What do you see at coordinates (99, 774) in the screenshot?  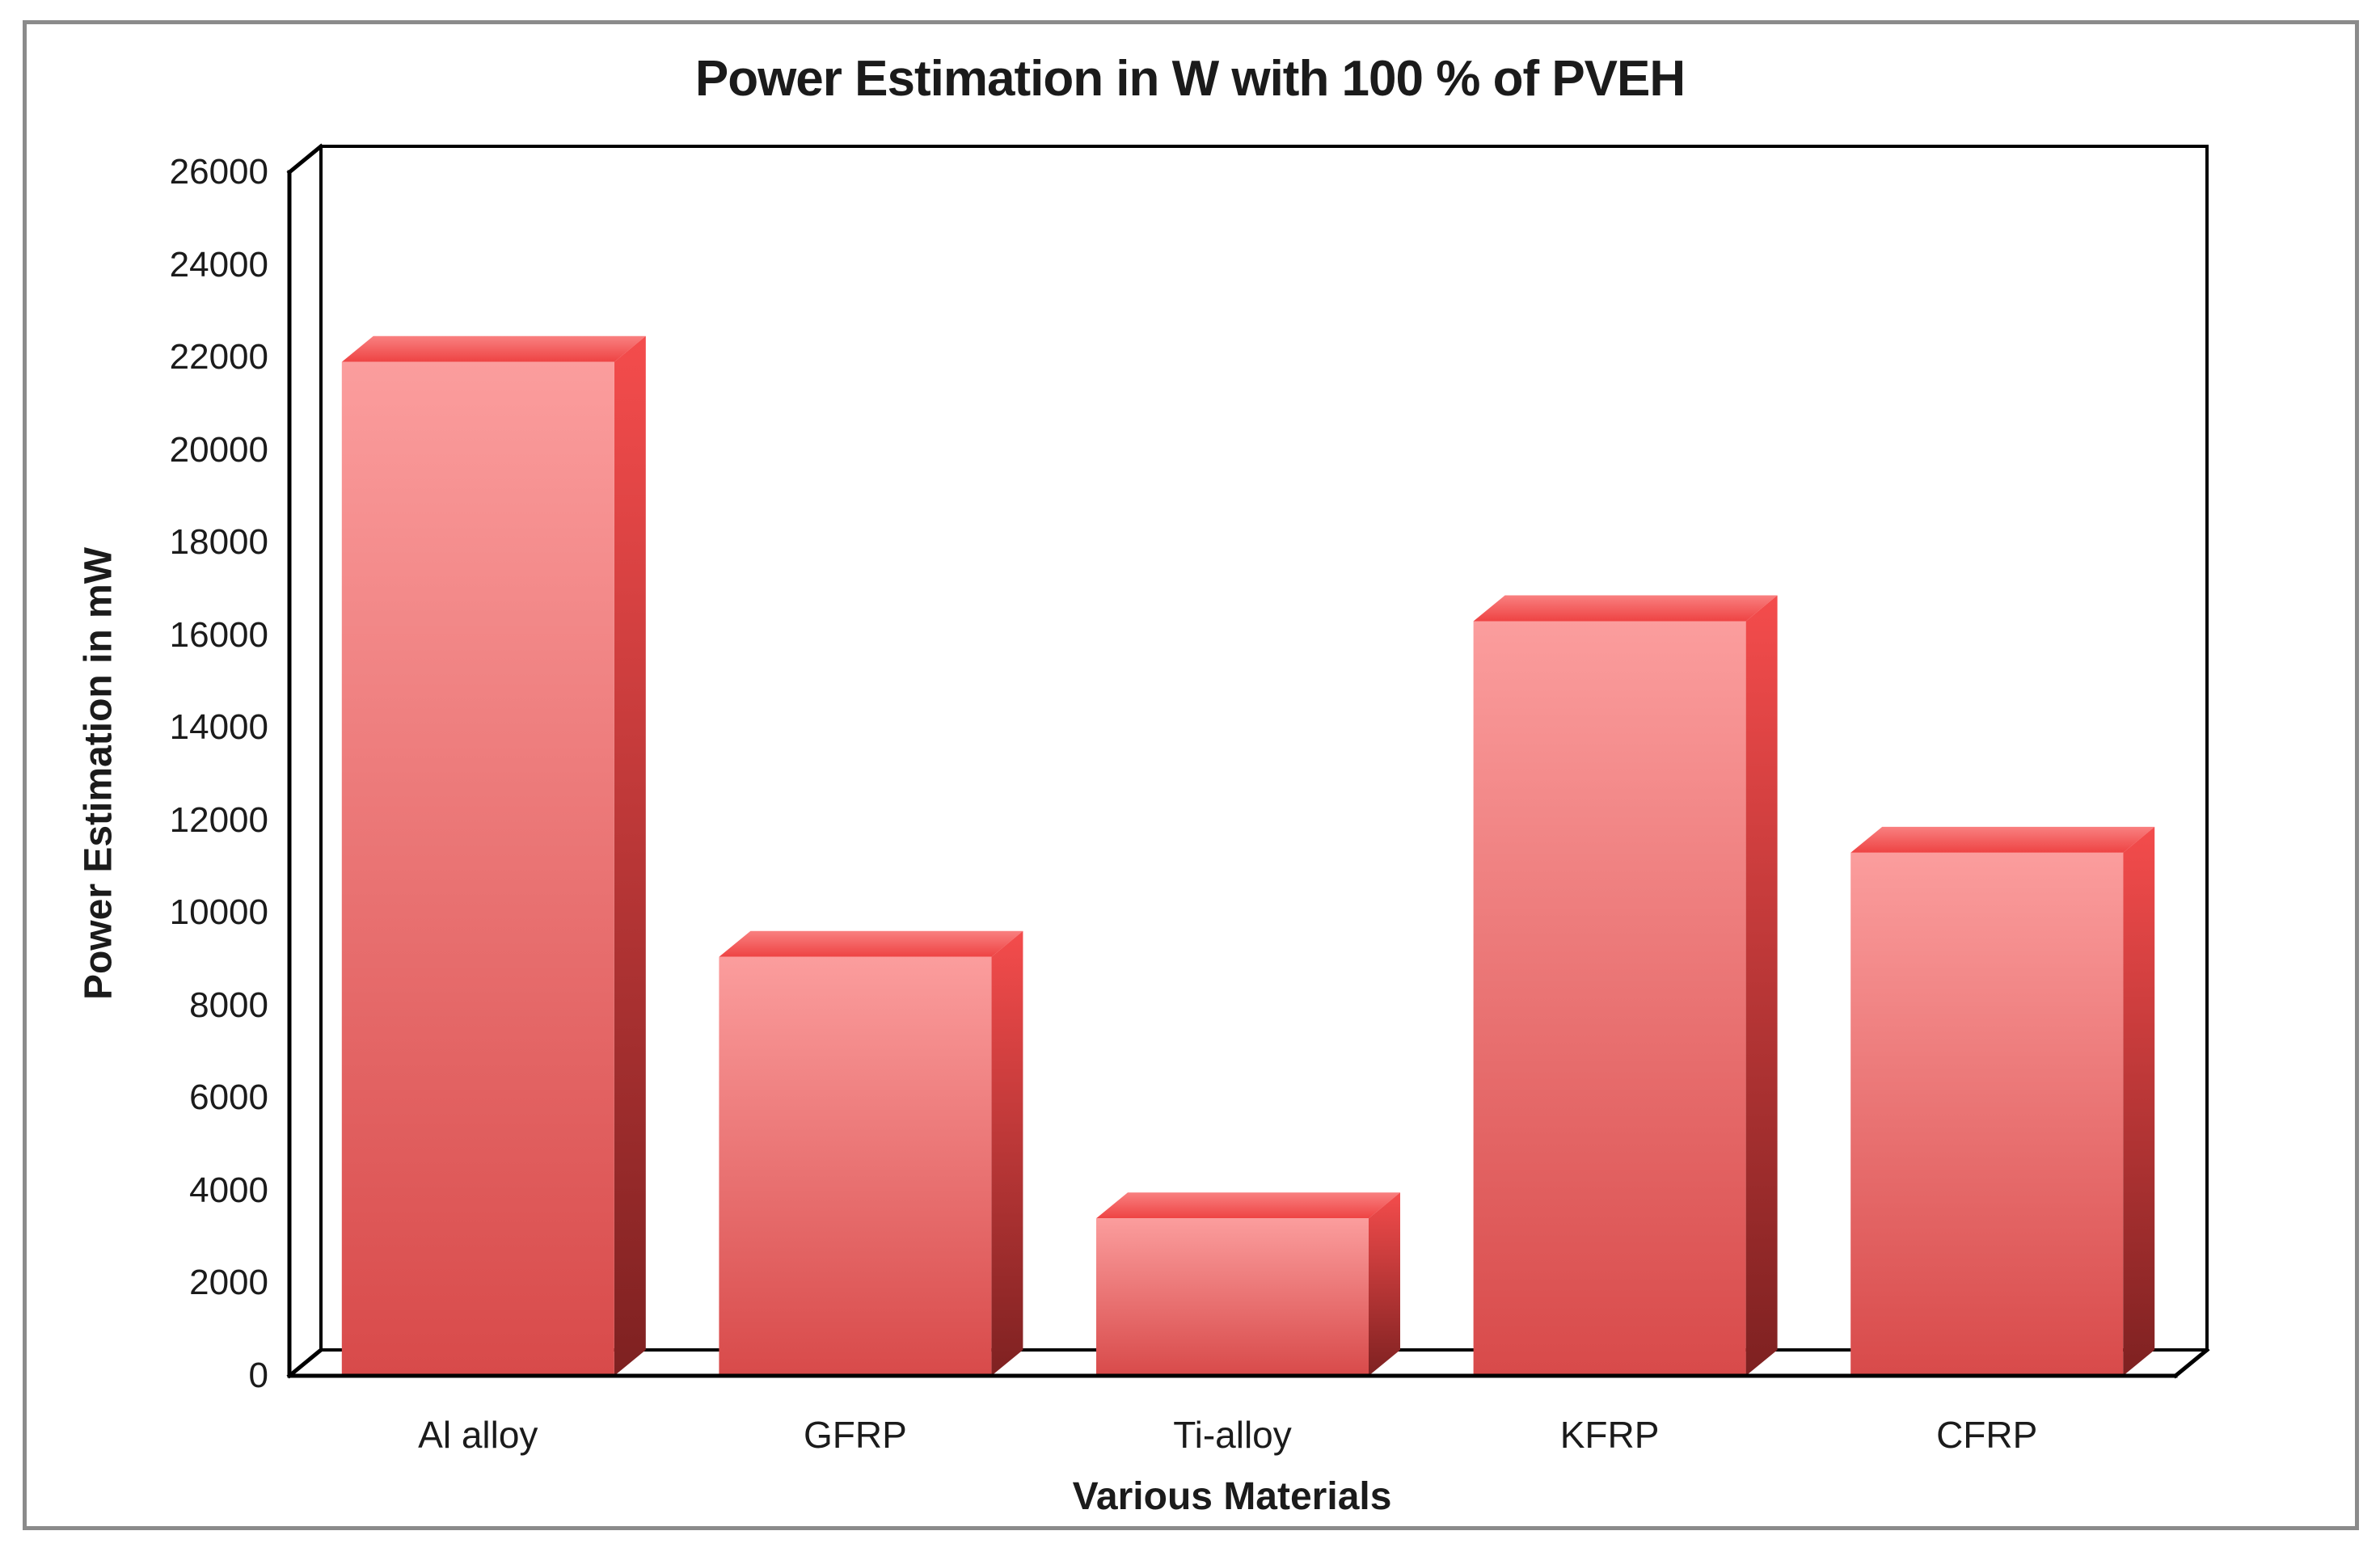 I see `y-axis-title: Power Estimation in mW` at bounding box center [99, 774].